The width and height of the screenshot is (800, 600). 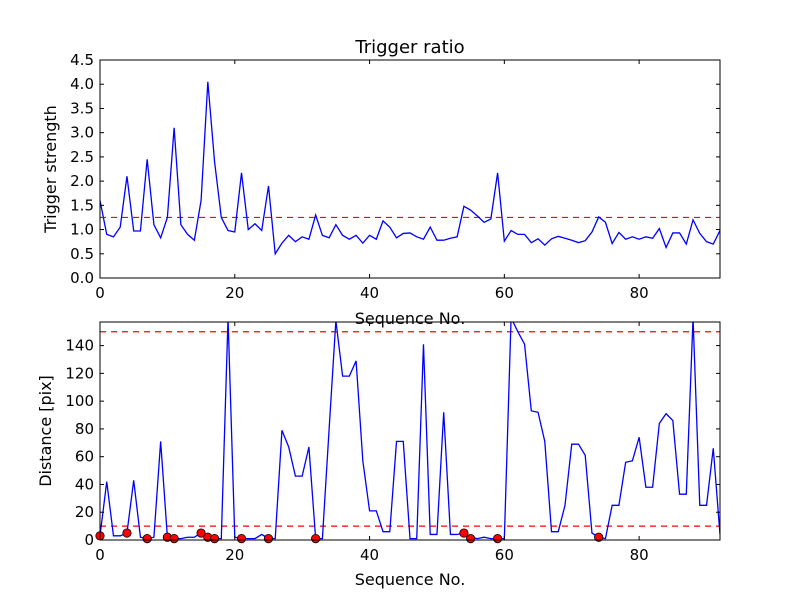 What do you see at coordinates (409, 47) in the screenshot?
I see `top-chart-title: Trigger ratio` at bounding box center [409, 47].